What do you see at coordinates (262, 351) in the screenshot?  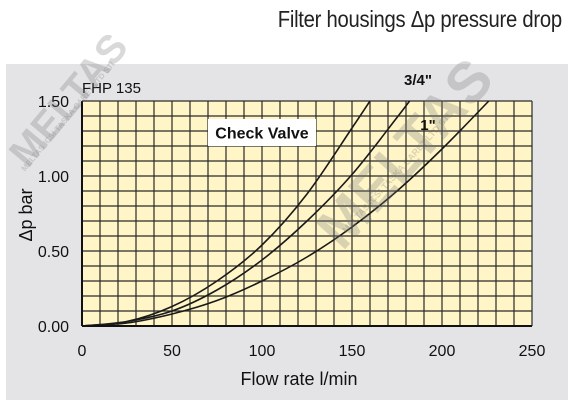 I see `x-tick-label: 100` at bounding box center [262, 351].